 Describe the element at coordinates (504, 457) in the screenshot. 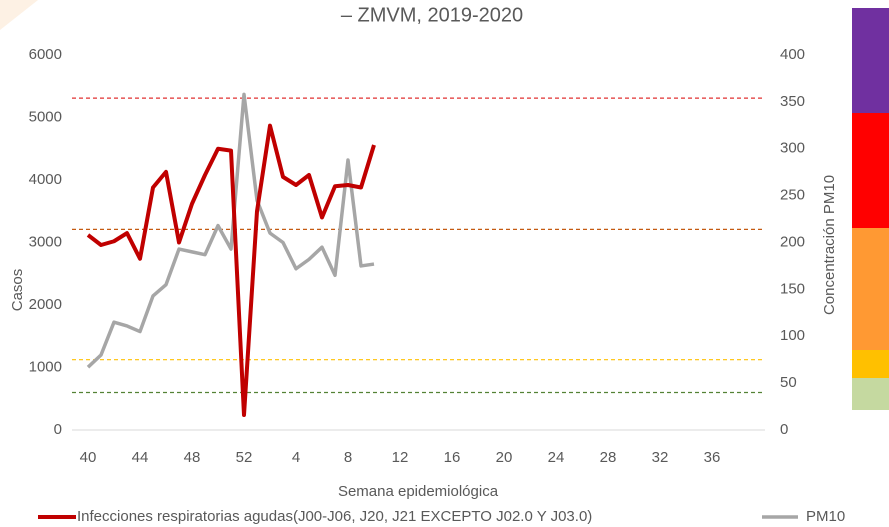

I see `x-tick-label: 20` at that location.